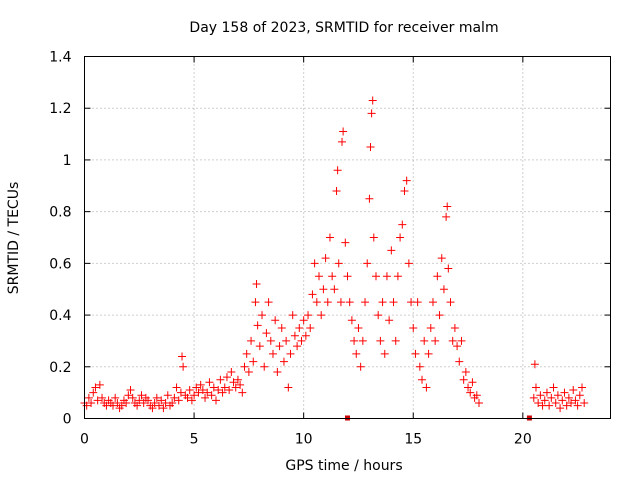 Image resolution: width=640 pixels, height=480 pixels. What do you see at coordinates (60, 58) in the screenshot?
I see `y-tick-label: 1.4` at bounding box center [60, 58].